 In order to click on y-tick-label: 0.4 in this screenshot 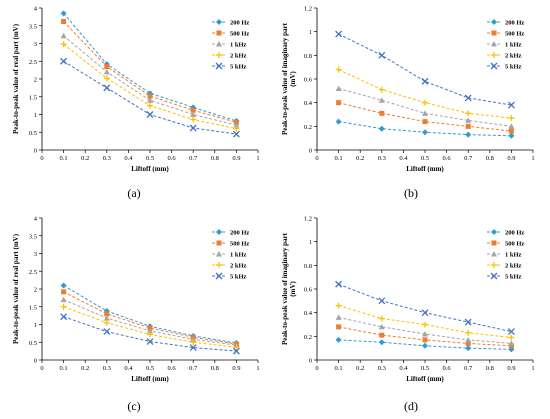, I will do `click(308, 103)`.